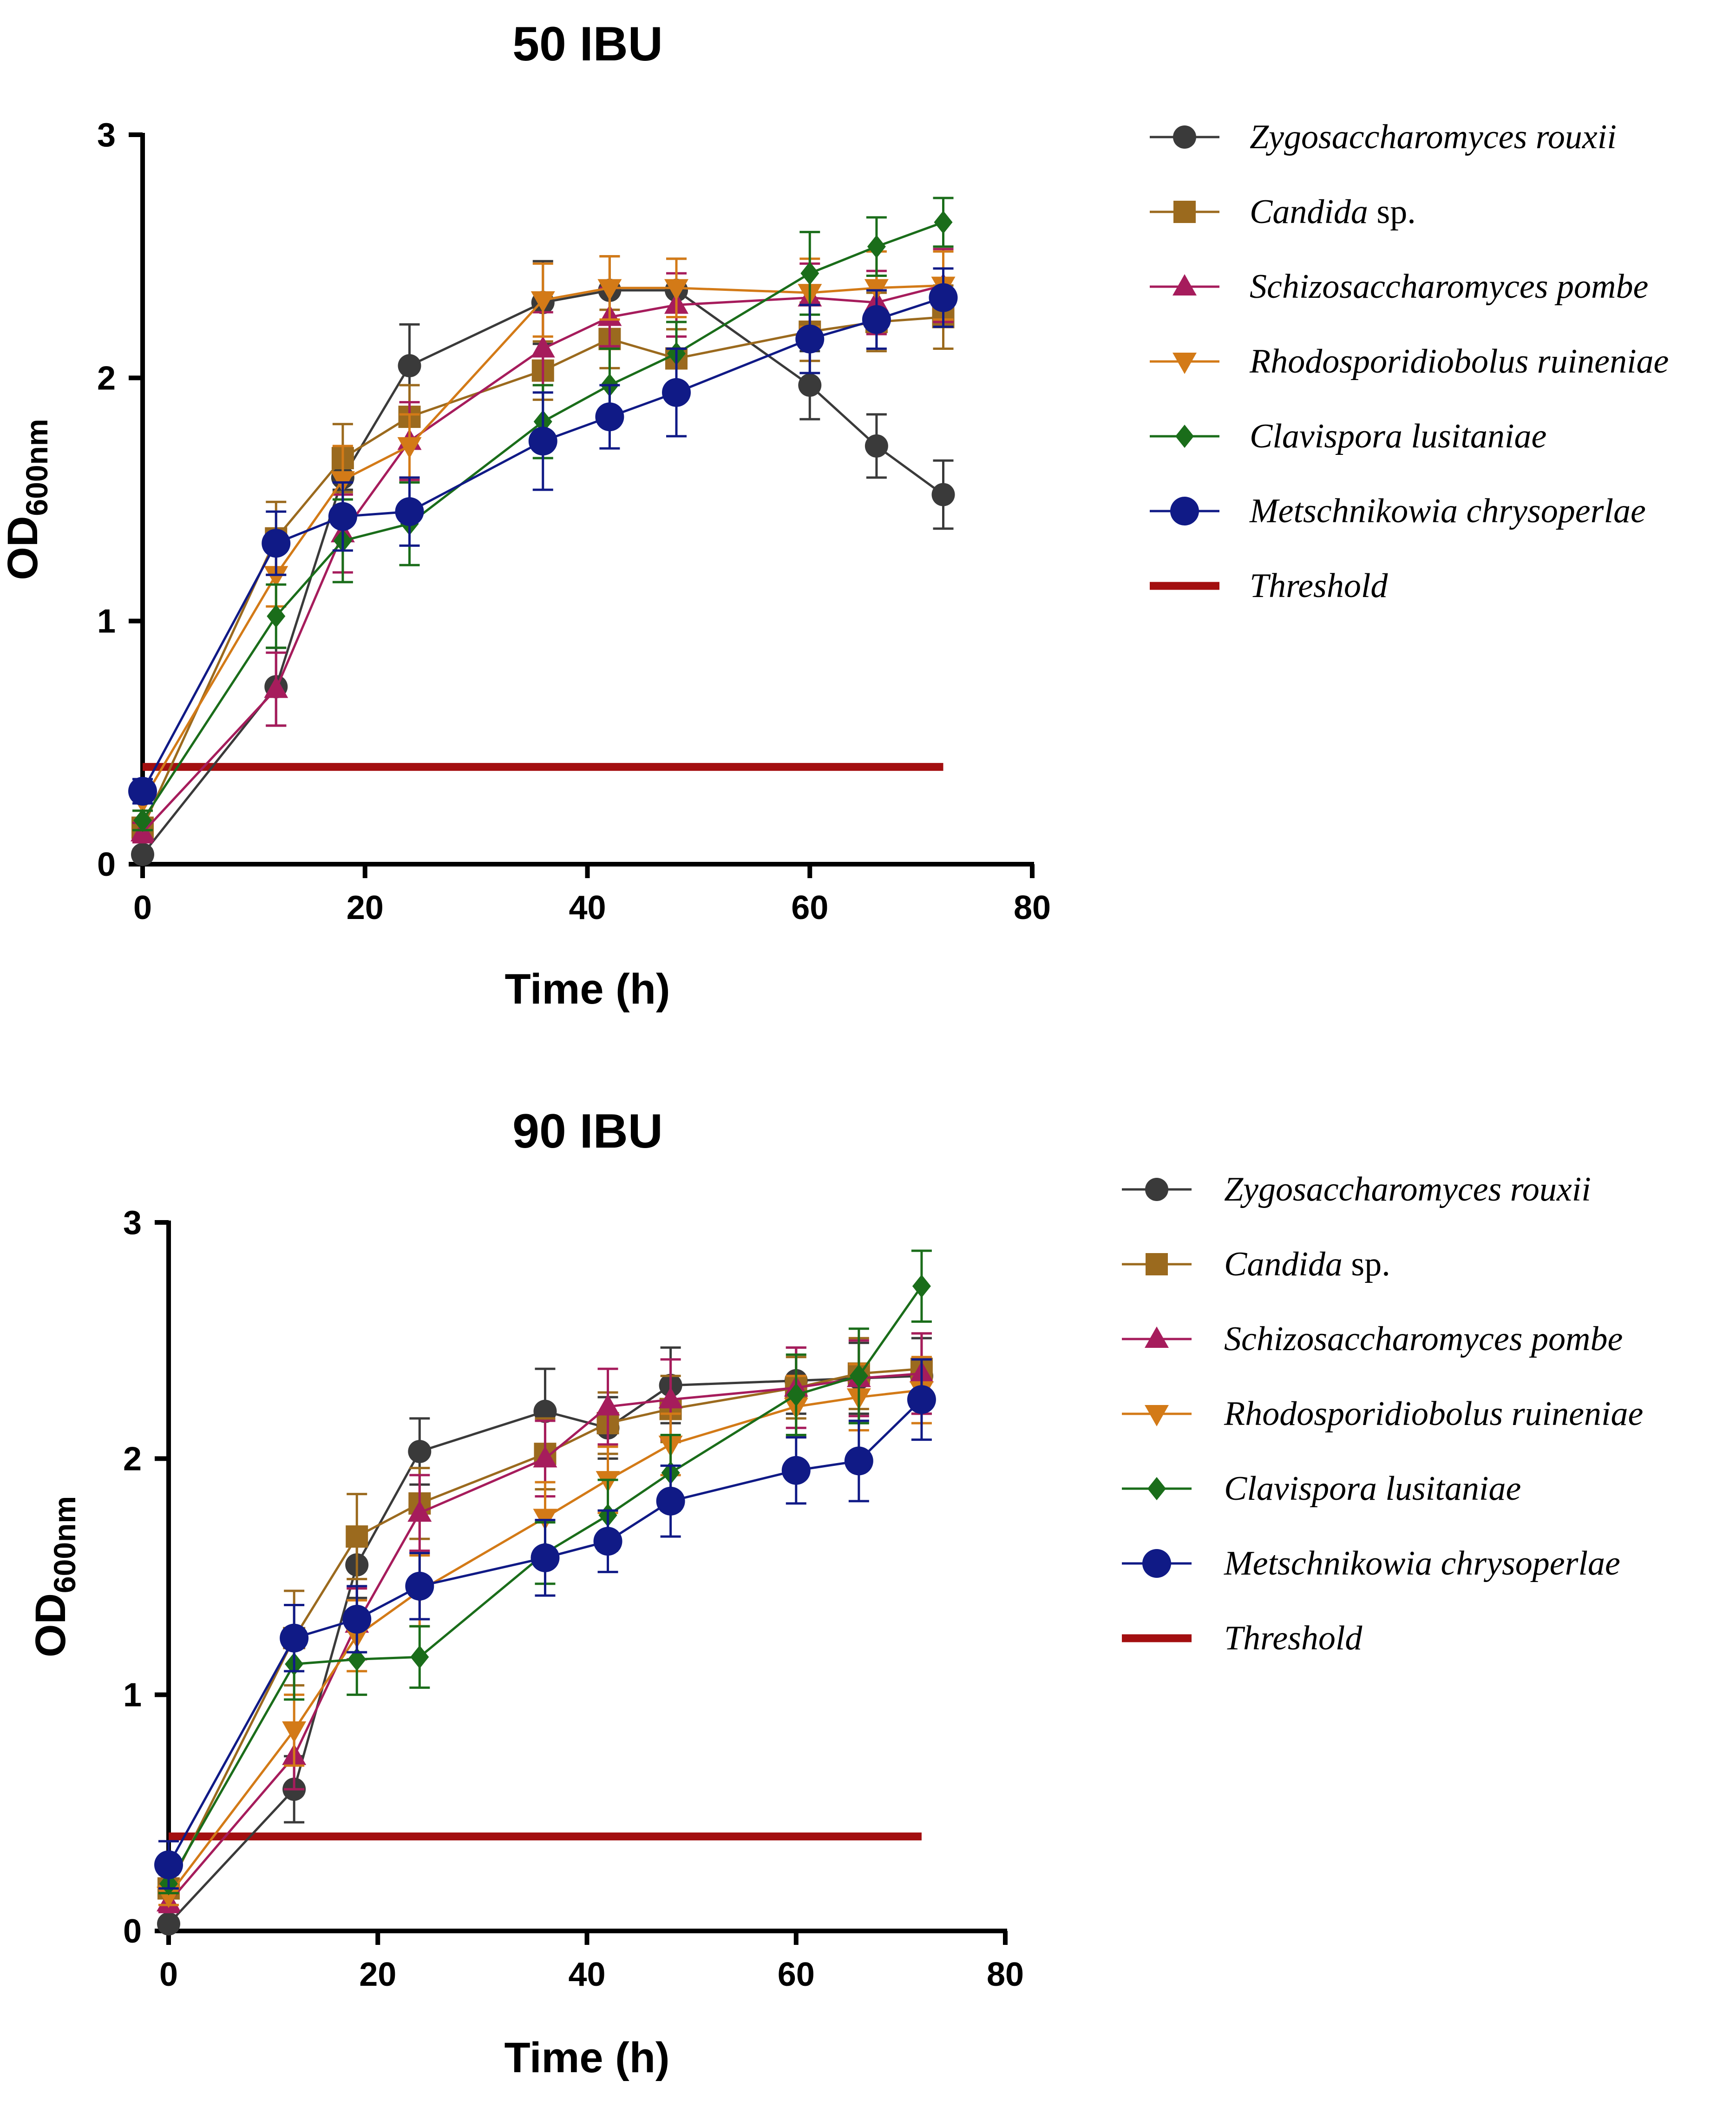 The image size is (1736, 2101). I want to click on panel1-y-tick-label: 0, so click(106, 864).